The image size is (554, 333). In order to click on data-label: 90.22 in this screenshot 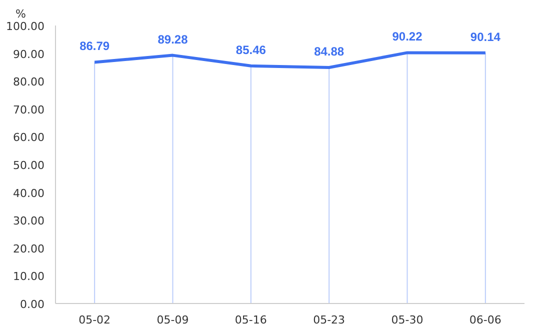, I will do `click(407, 37)`.